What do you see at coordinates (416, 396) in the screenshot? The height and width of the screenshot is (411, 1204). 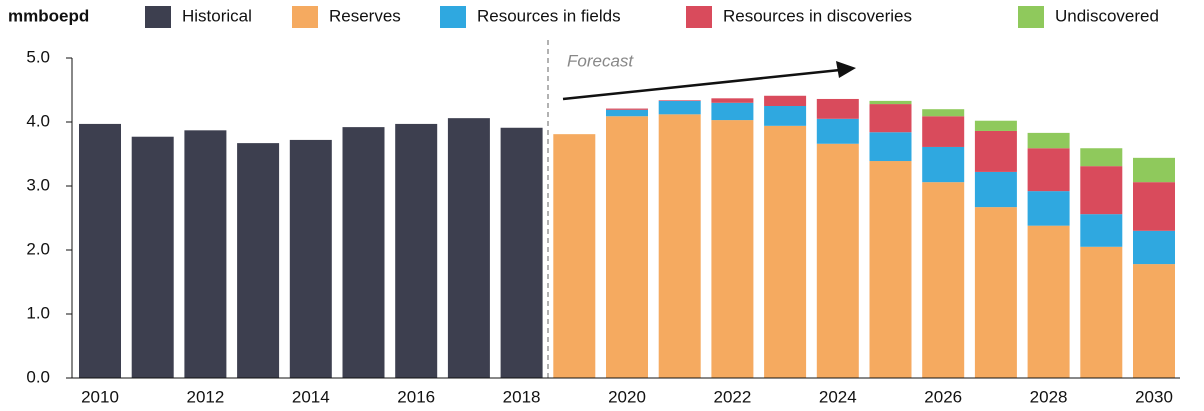 I see `x-tick-label: 2016` at bounding box center [416, 396].